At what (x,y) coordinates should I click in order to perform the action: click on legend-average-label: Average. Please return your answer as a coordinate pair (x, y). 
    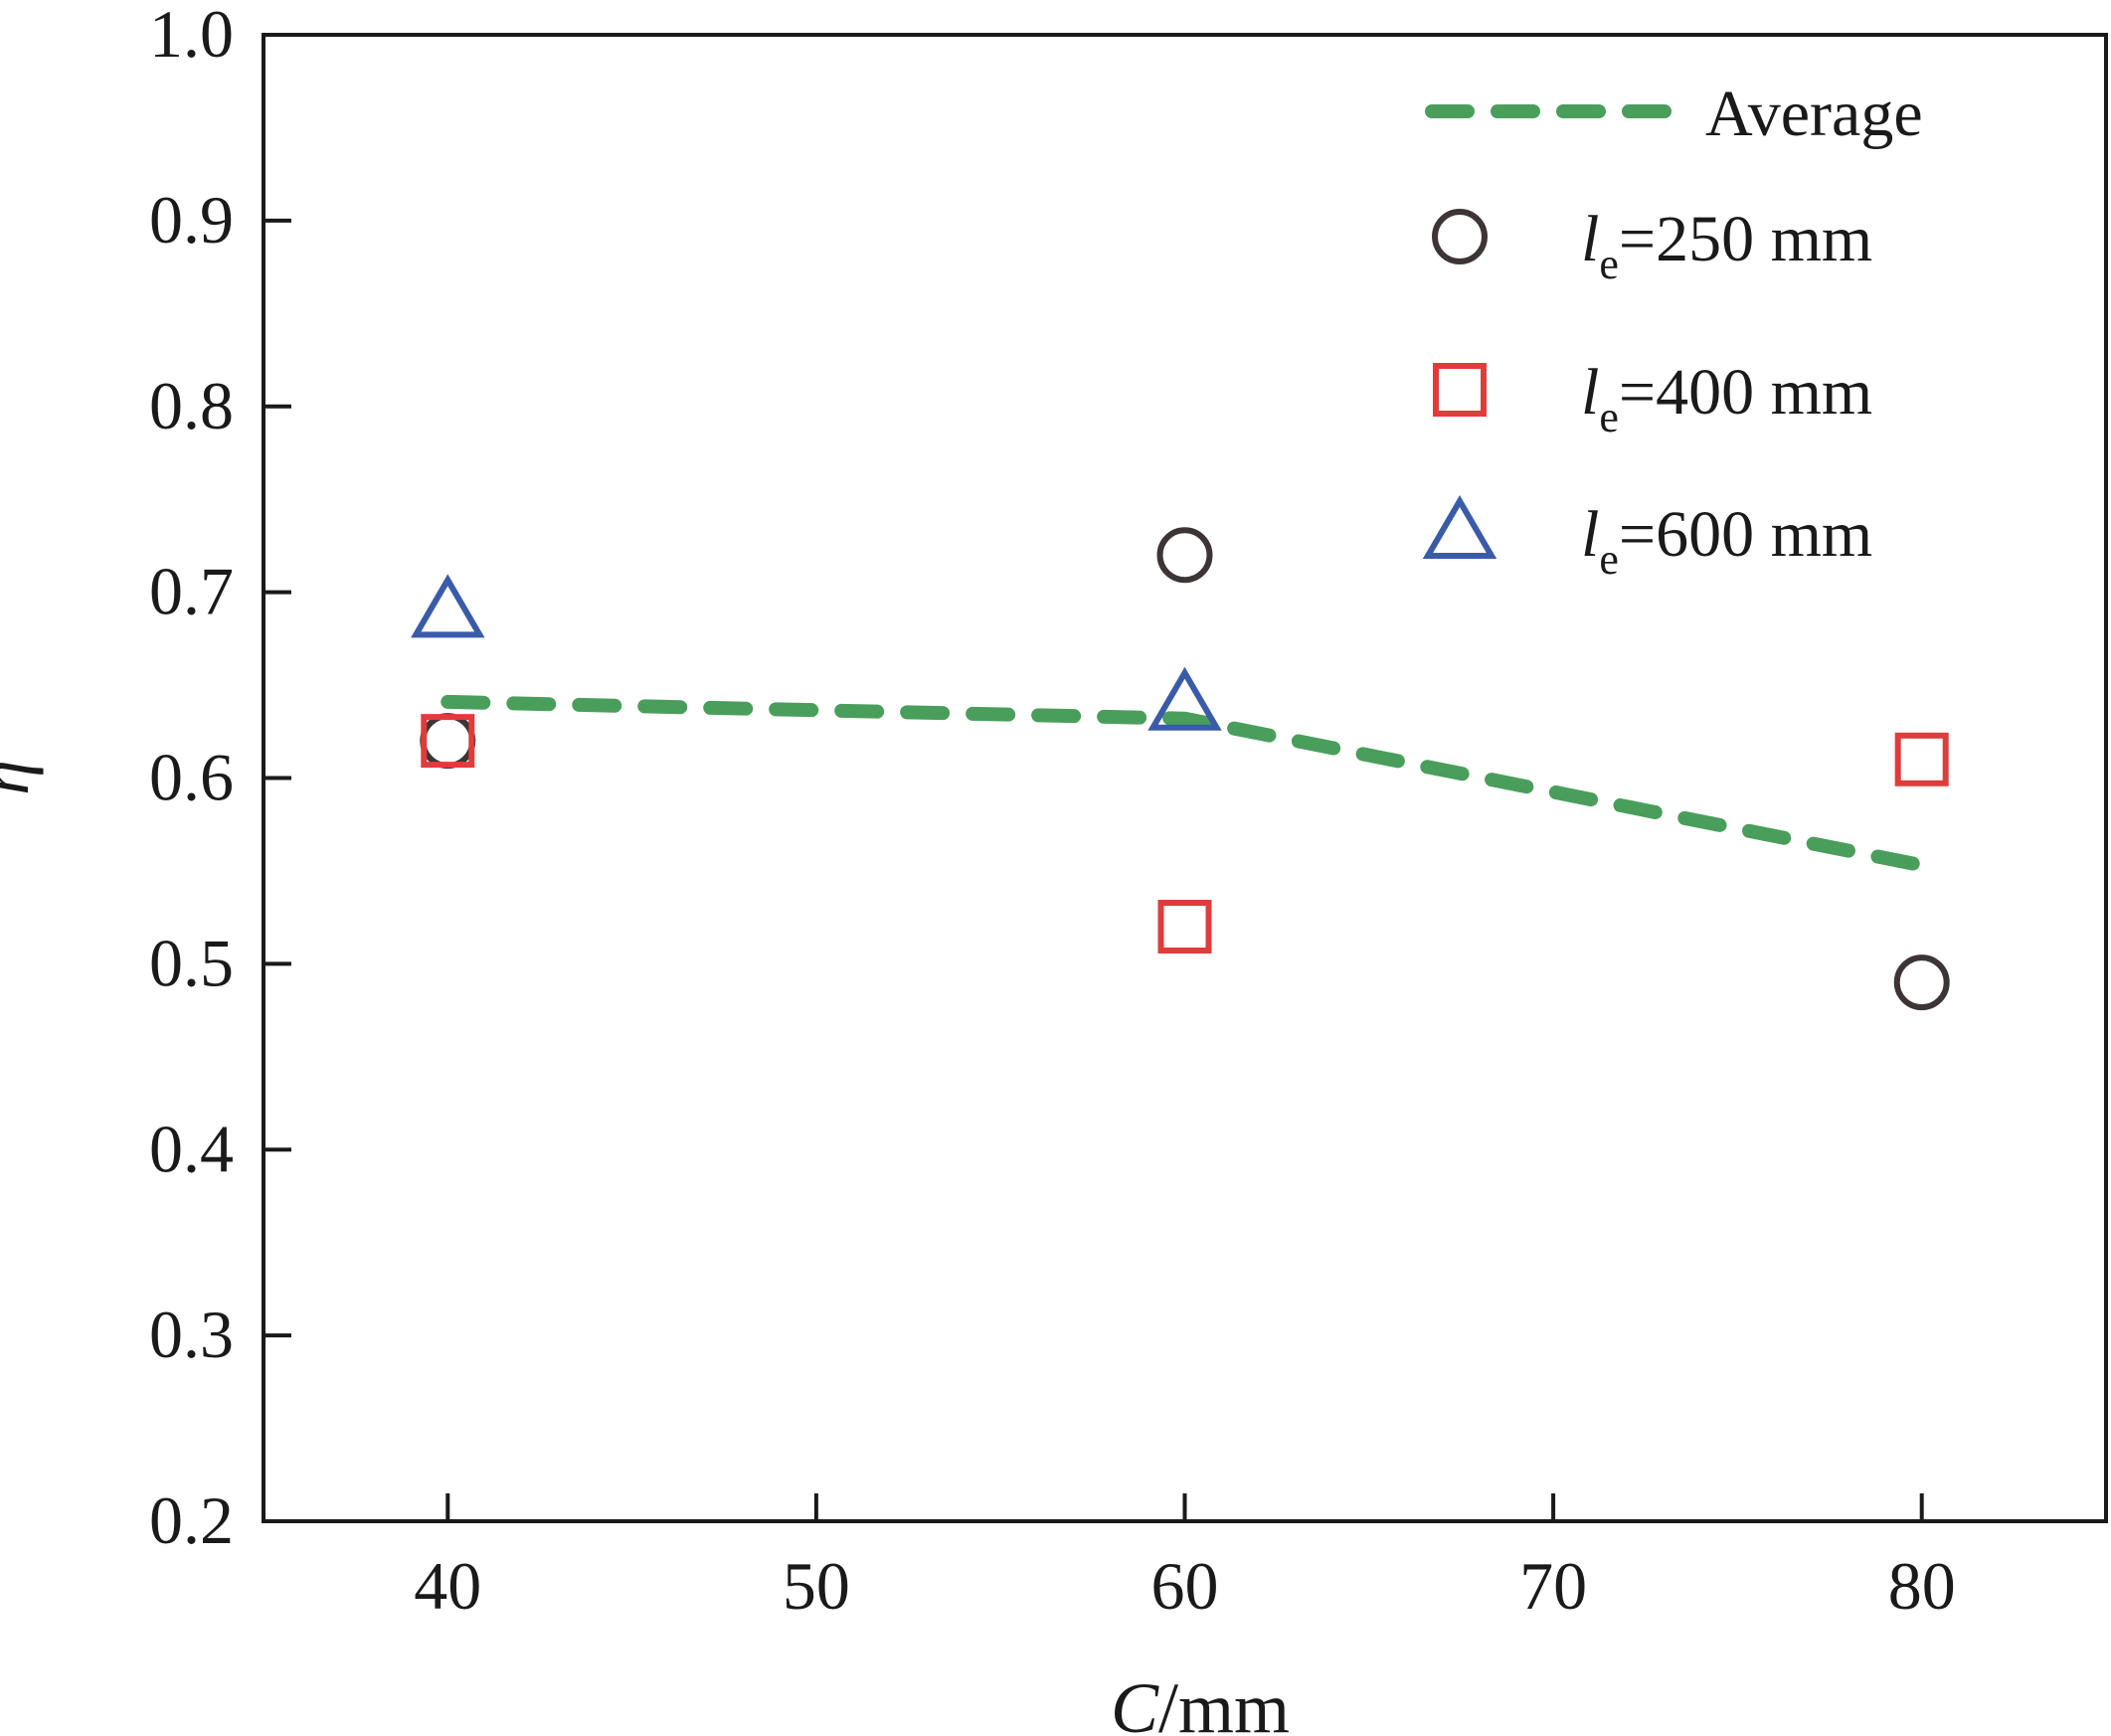
    Looking at the image, I should click on (1814, 114).